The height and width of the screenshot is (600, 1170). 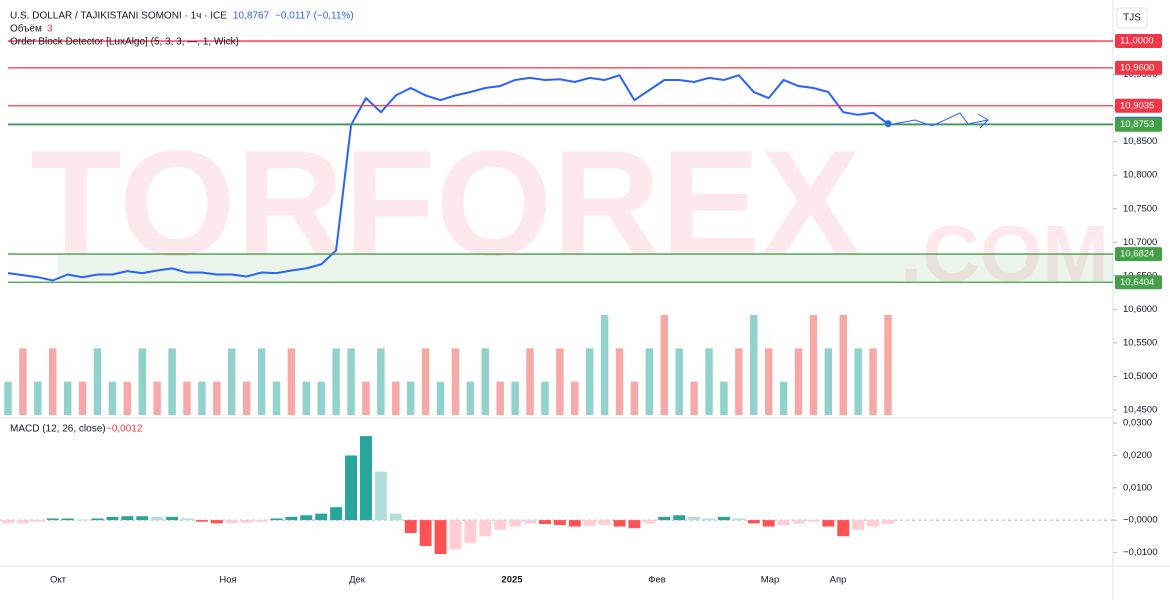 I want to click on volume-last: 3, so click(x=50, y=29).